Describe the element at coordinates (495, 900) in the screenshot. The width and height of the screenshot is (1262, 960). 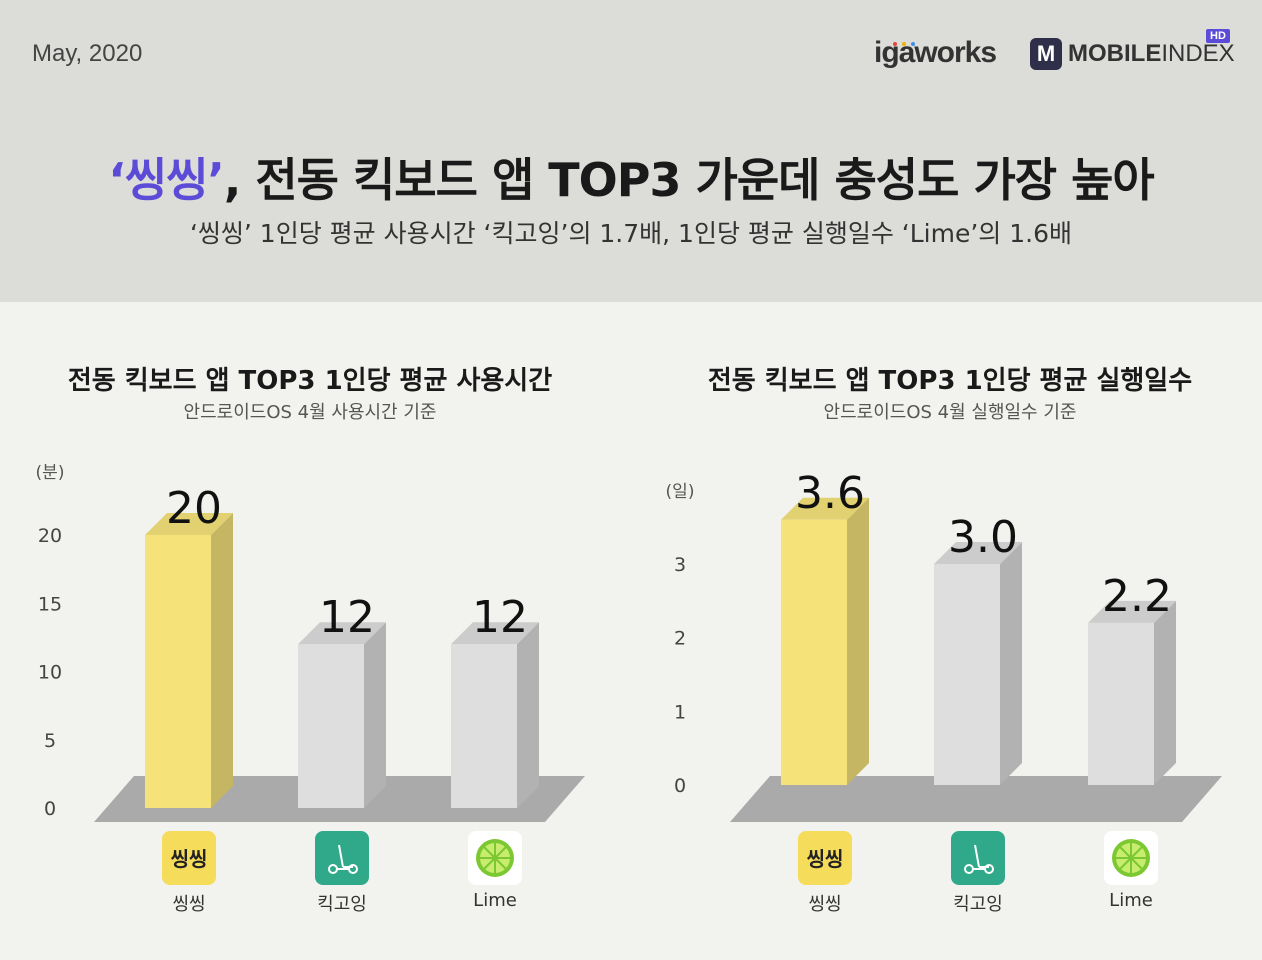
I see `app-label-lime-1: Lime` at that location.